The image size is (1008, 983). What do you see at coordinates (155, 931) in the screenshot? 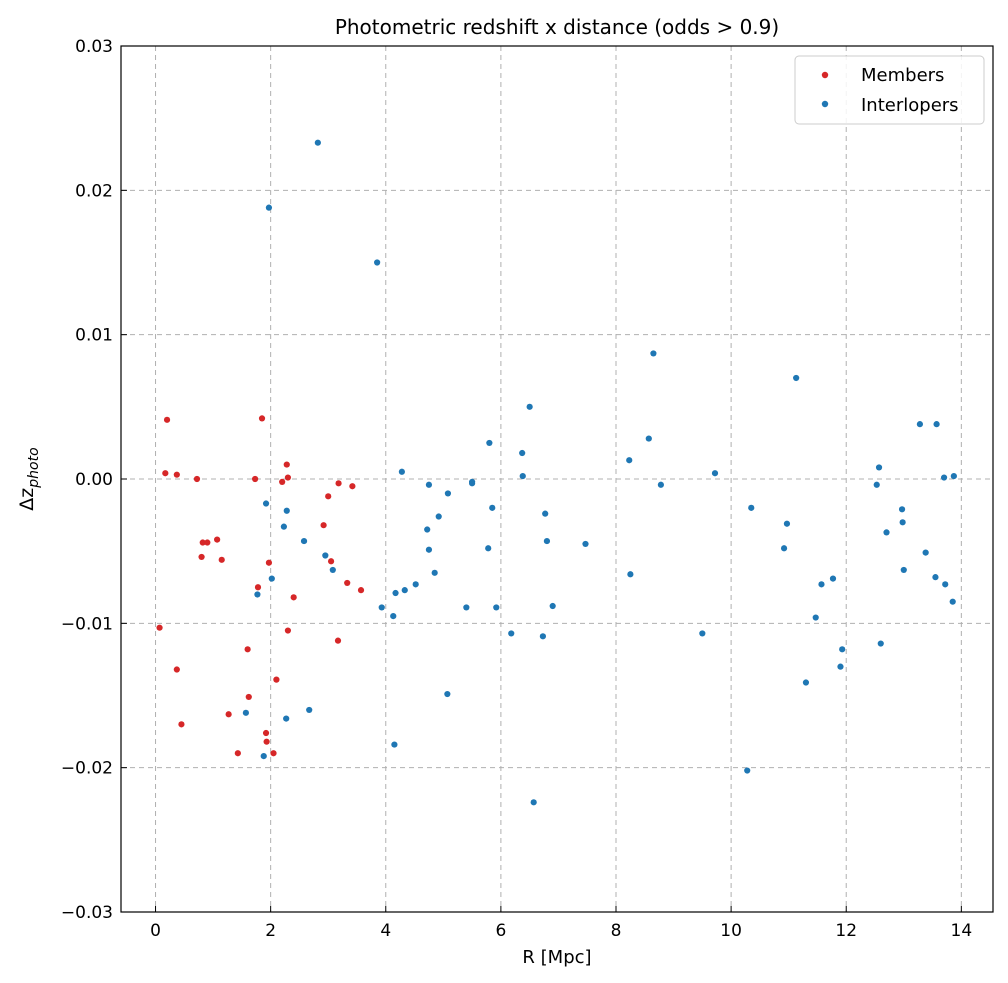
I see `x-tick-label: 0` at bounding box center [155, 931].